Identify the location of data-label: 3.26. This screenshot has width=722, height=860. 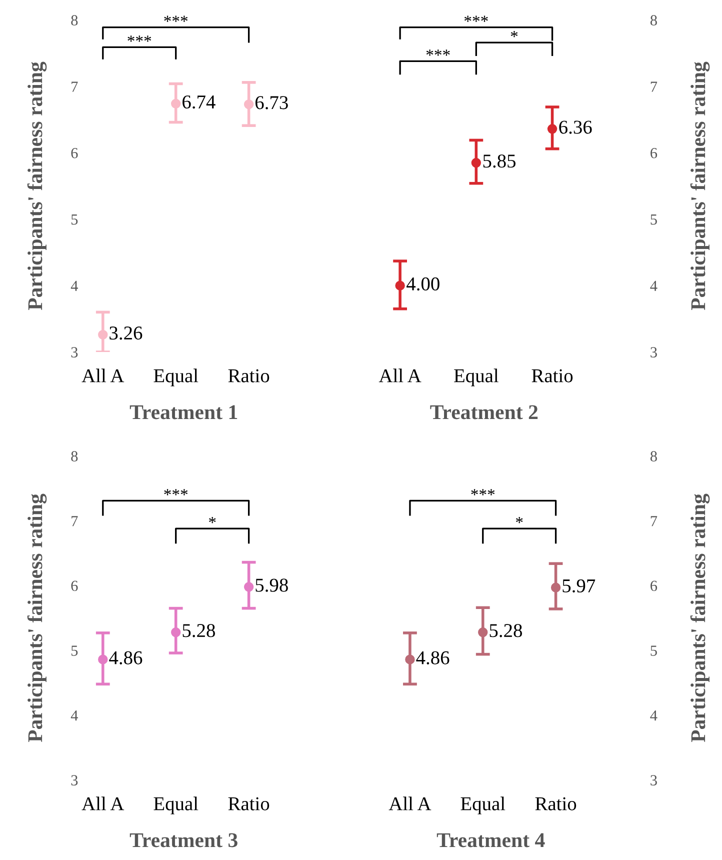
(126, 333).